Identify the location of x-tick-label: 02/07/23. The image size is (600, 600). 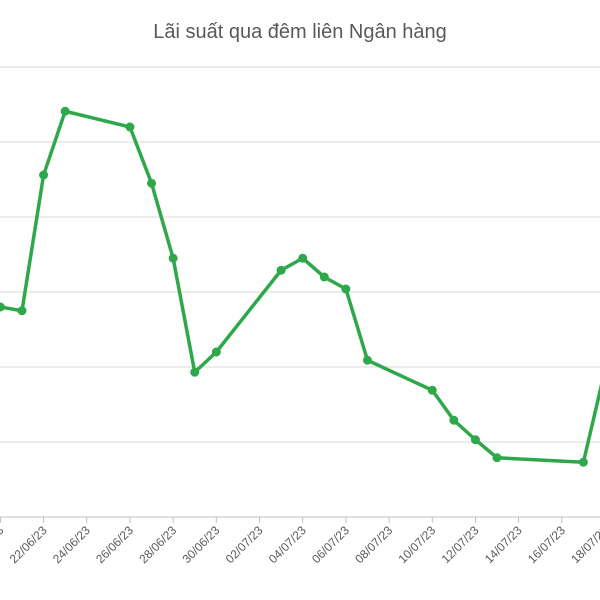
(244, 544).